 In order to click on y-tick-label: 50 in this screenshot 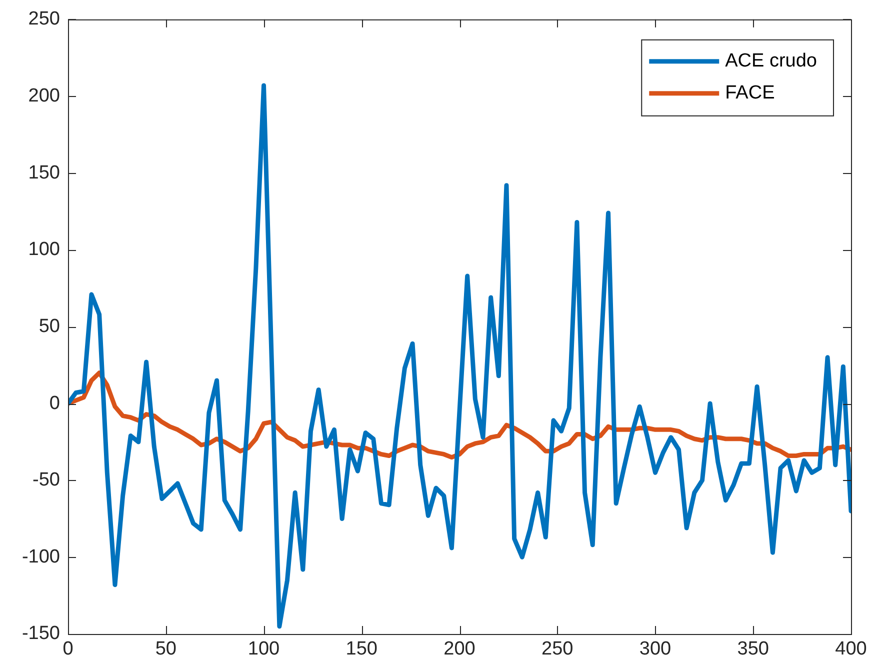, I will do `click(49, 326)`.